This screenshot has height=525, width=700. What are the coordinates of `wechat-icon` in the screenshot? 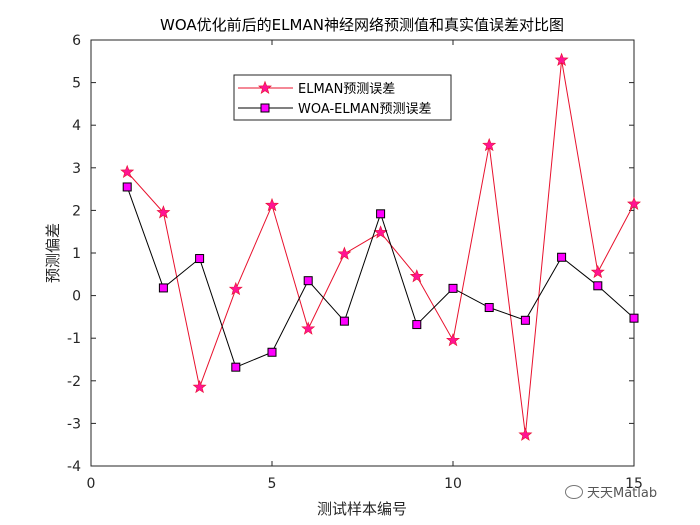 It's located at (574, 492).